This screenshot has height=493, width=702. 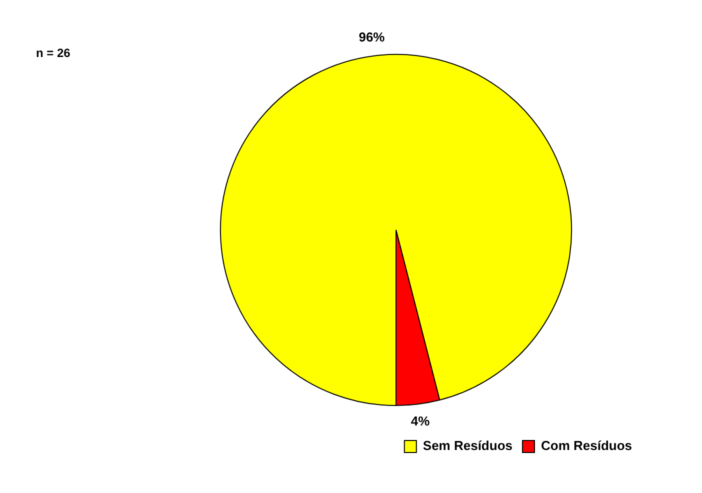 I want to click on legend-label: Sem Resíduos, so click(x=467, y=446).